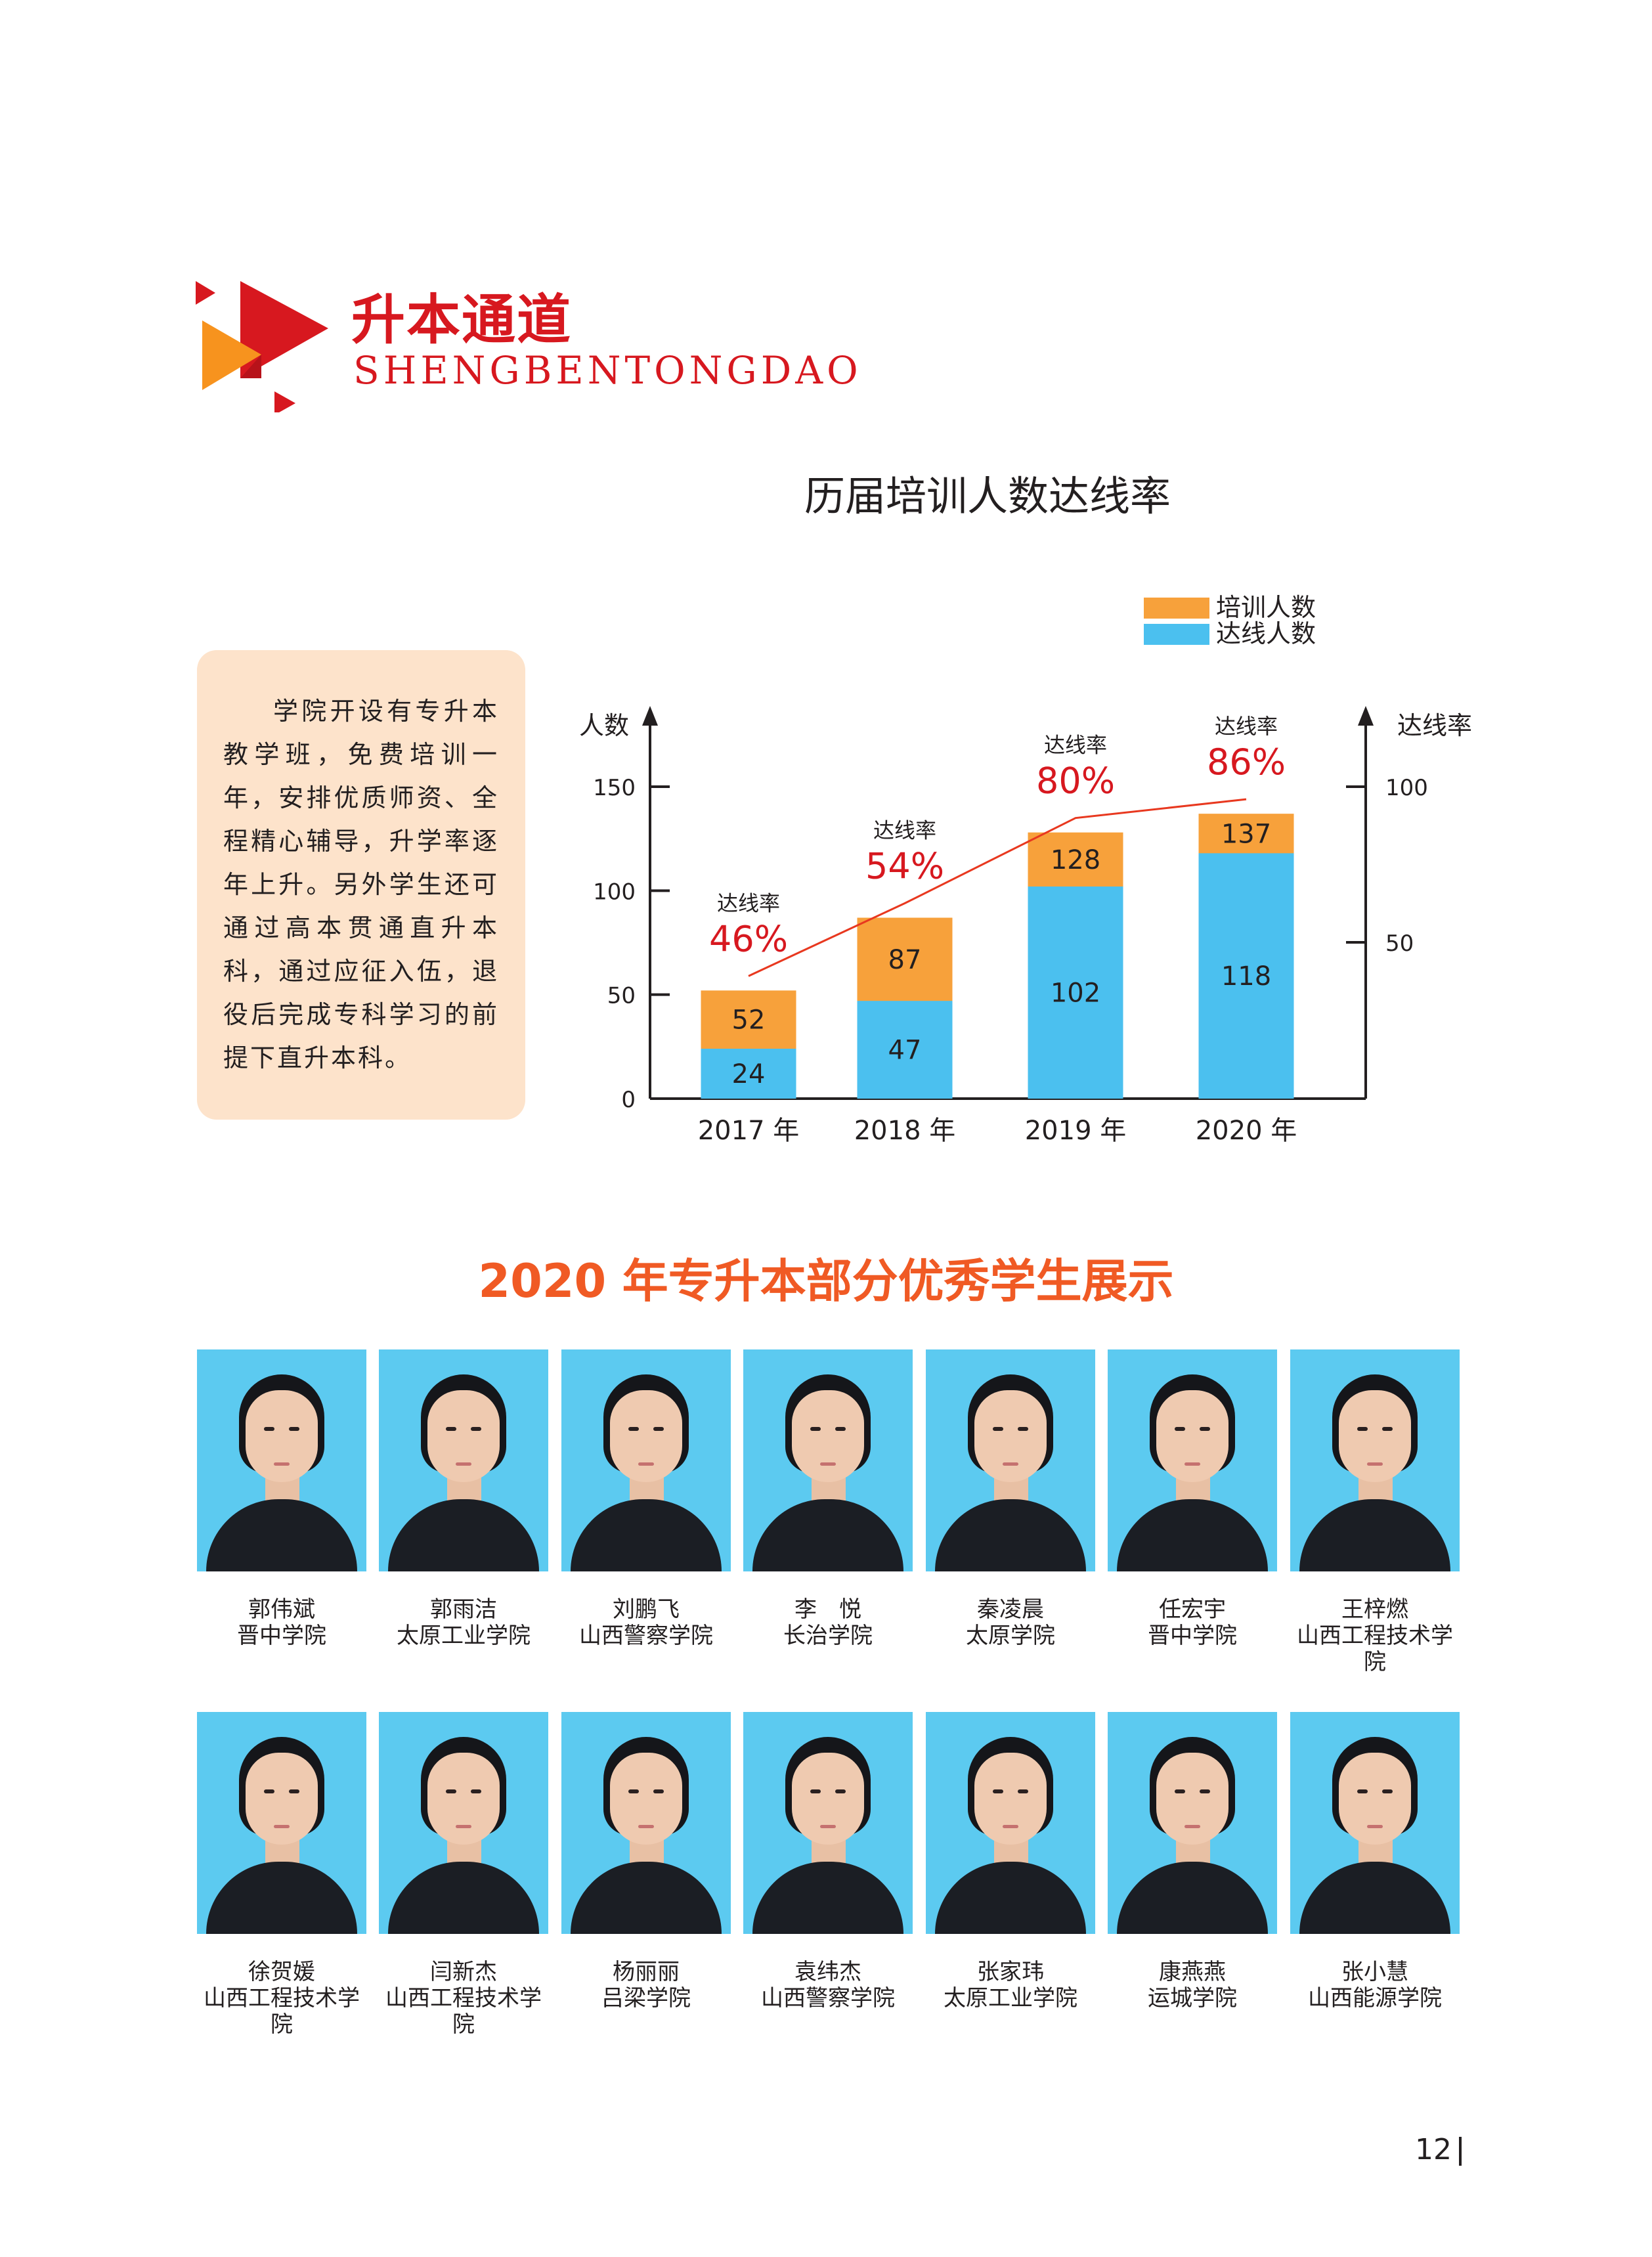 The width and height of the screenshot is (1652, 2257). What do you see at coordinates (826, 1281) in the screenshot?
I see `gallery-title: 2020 年专升本部分优秀学生展示` at bounding box center [826, 1281].